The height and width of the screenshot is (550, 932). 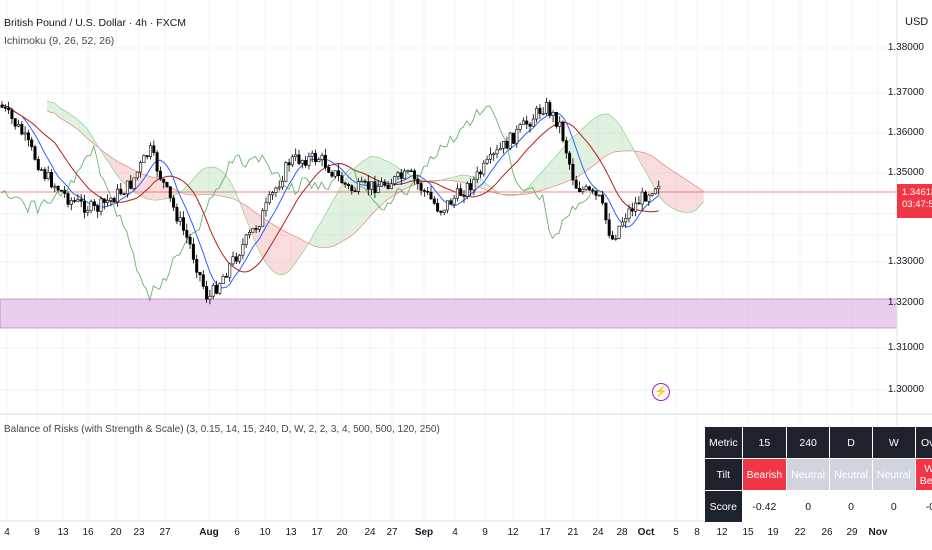 I want to click on date-label: 16, so click(x=88, y=532).